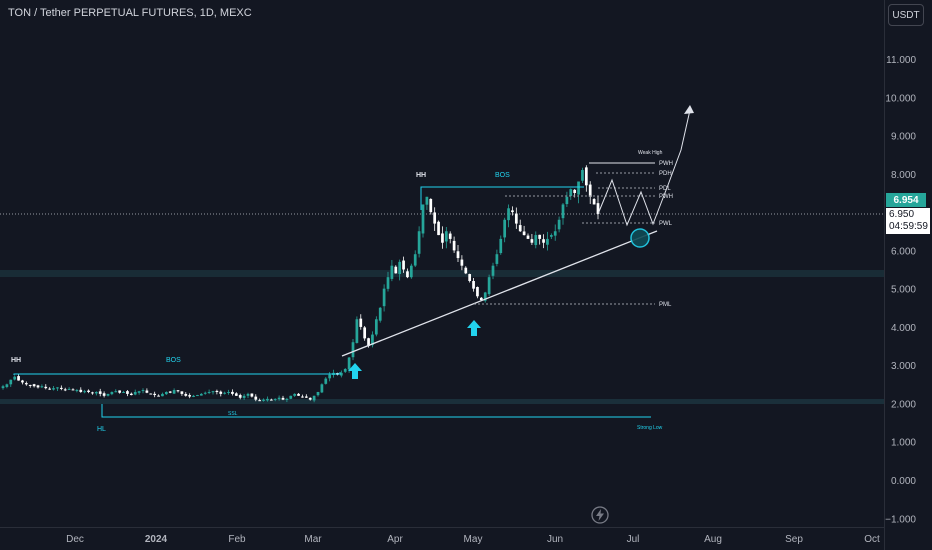  Describe the element at coordinates (903, 137) in the screenshot. I see `y-tick-label: 9.000` at that location.